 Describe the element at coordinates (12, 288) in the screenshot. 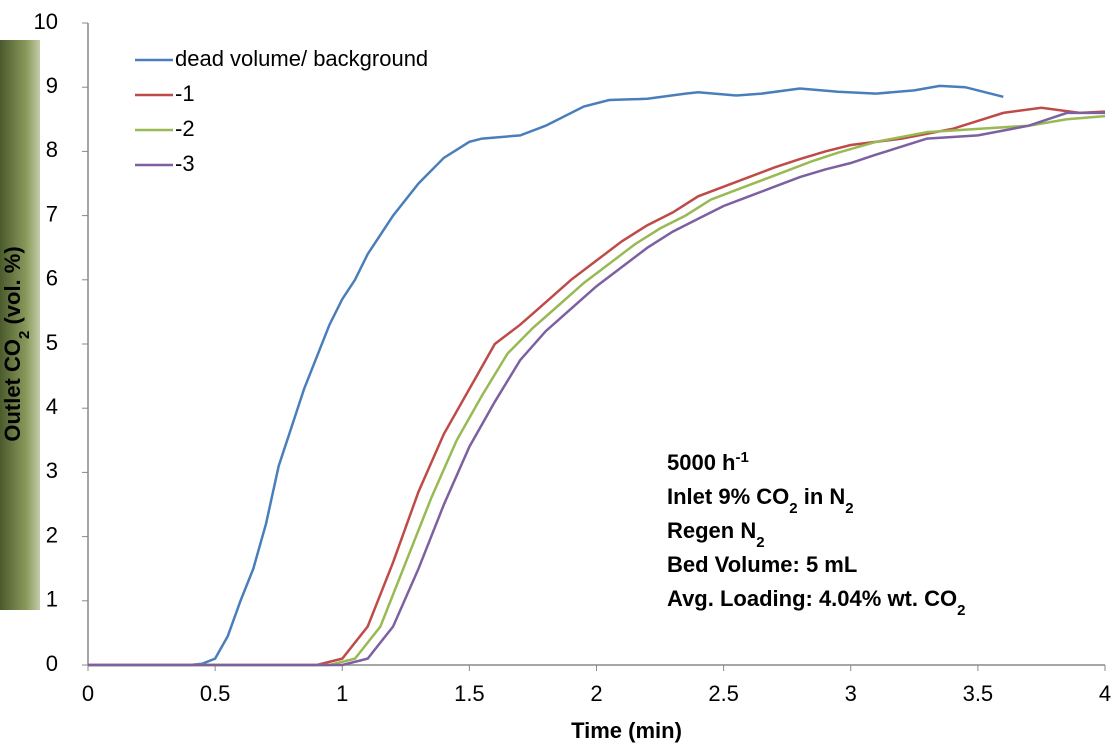

I see `text-part: (vol. %)` at that location.